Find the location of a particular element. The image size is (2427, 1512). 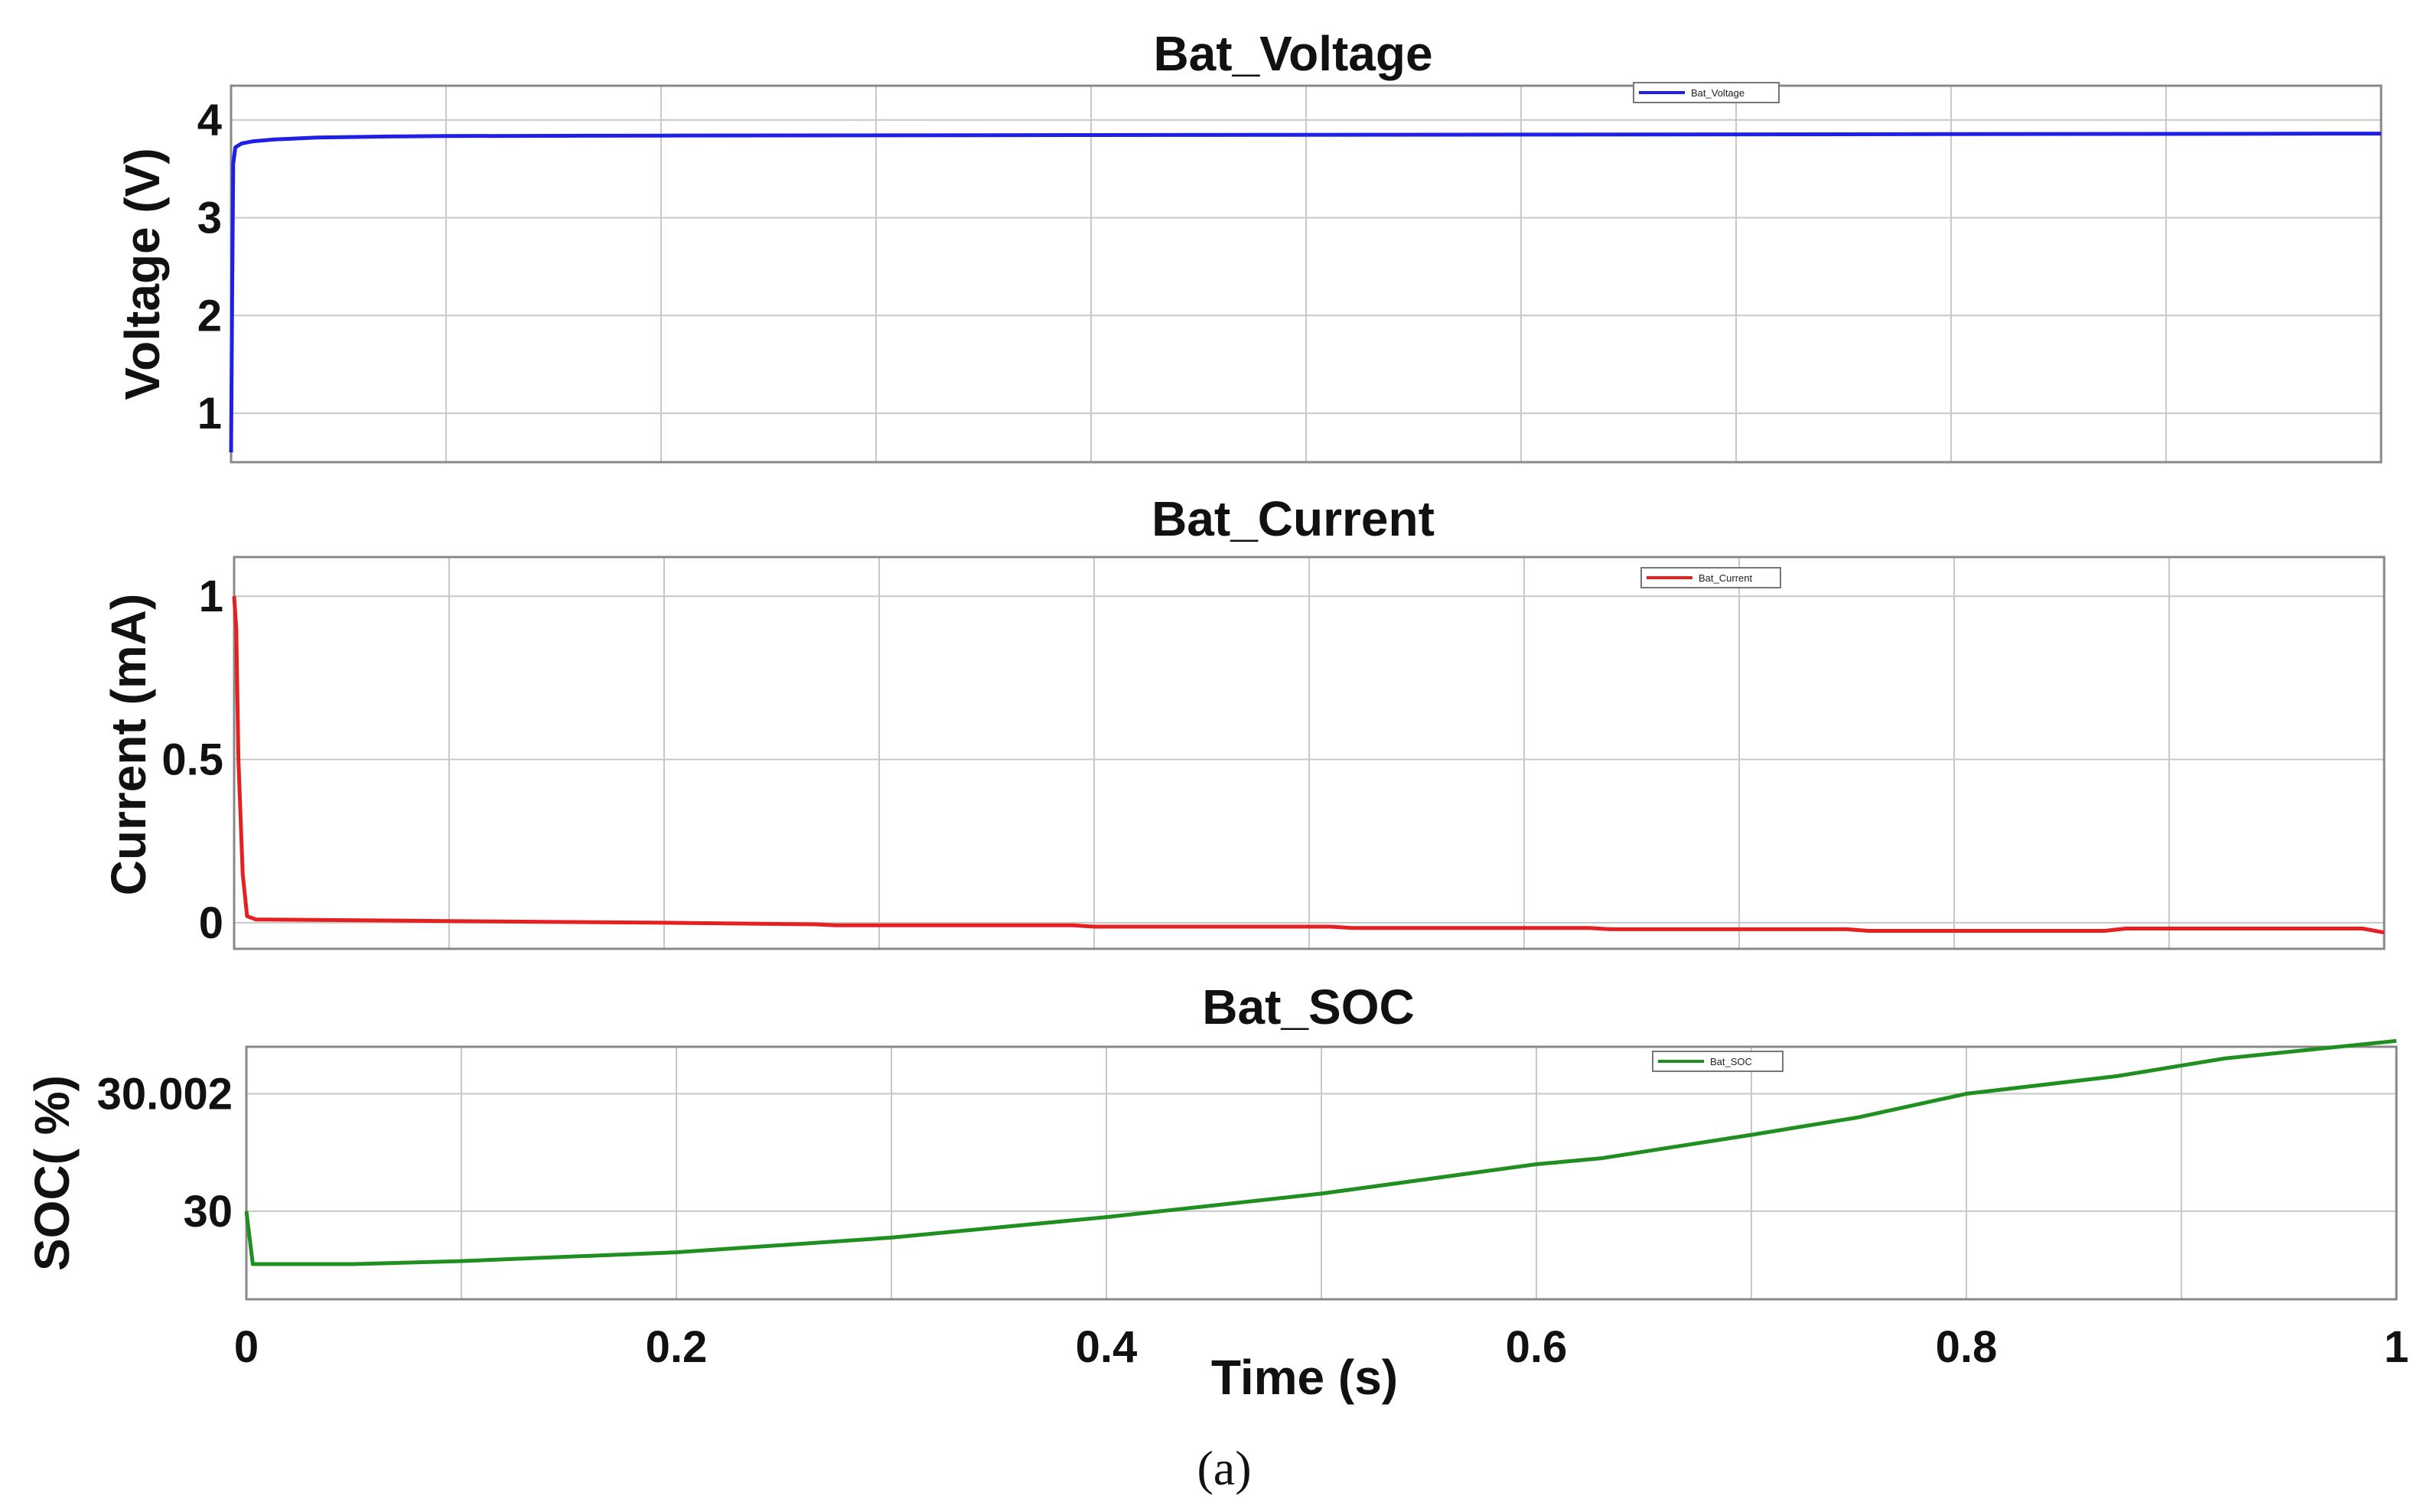

y-tick-label: 30.002 is located at coordinates (165, 1094).